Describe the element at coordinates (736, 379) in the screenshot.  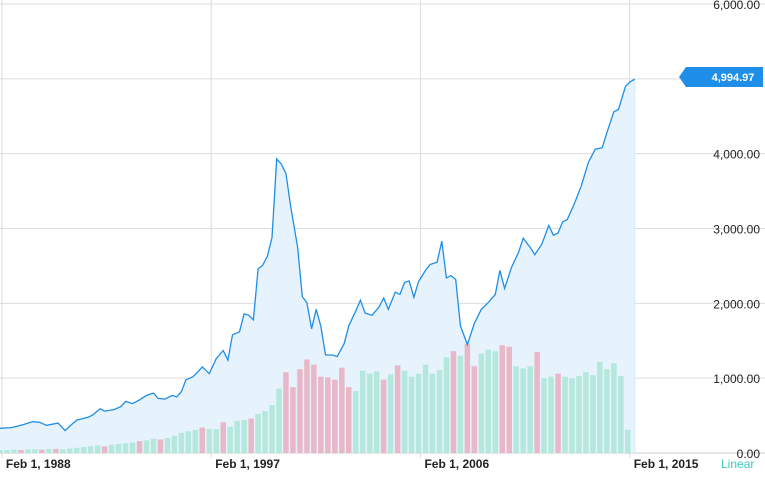
I see `y-tick-label: 1,000.00` at that location.